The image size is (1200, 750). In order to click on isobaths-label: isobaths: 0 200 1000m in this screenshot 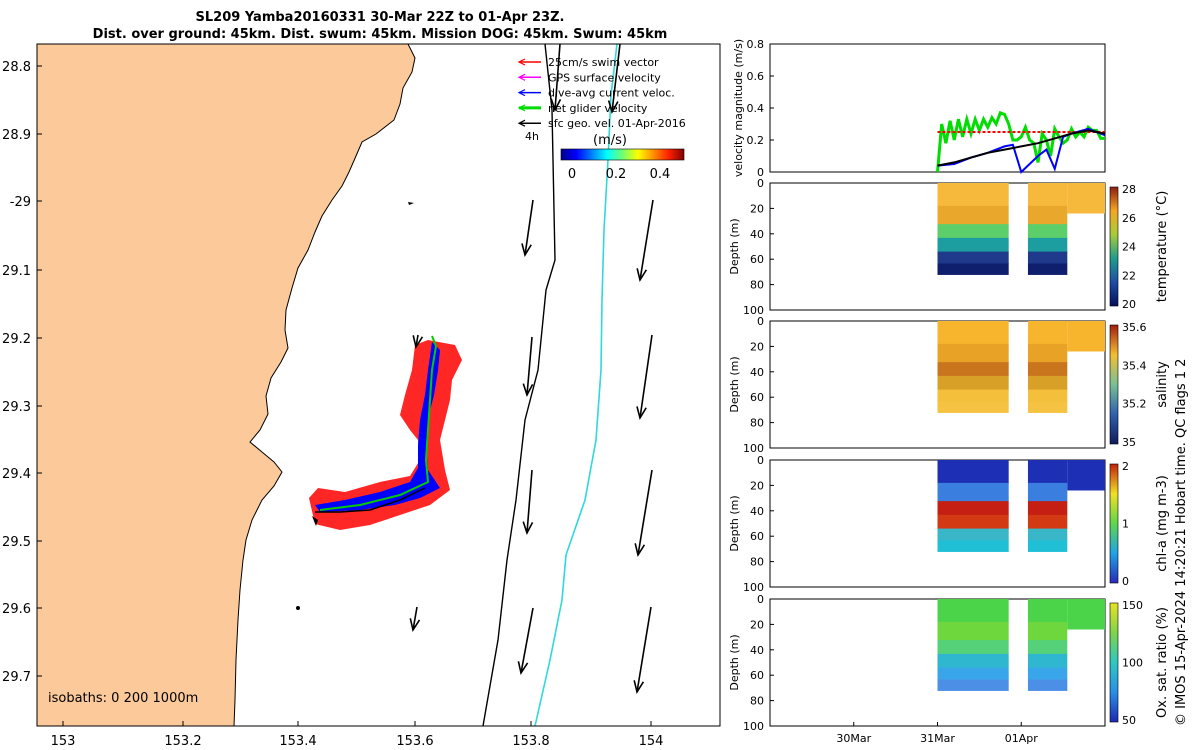, I will do `click(123, 698)`.